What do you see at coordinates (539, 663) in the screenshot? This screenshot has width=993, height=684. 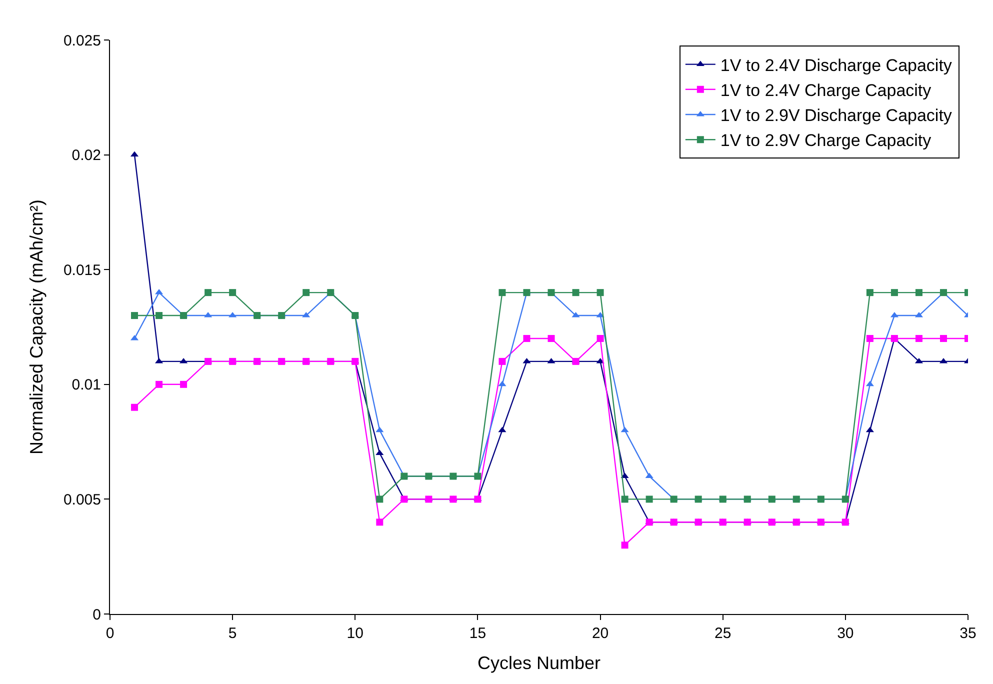 I see `x-axis-title: Cycles Number` at bounding box center [539, 663].